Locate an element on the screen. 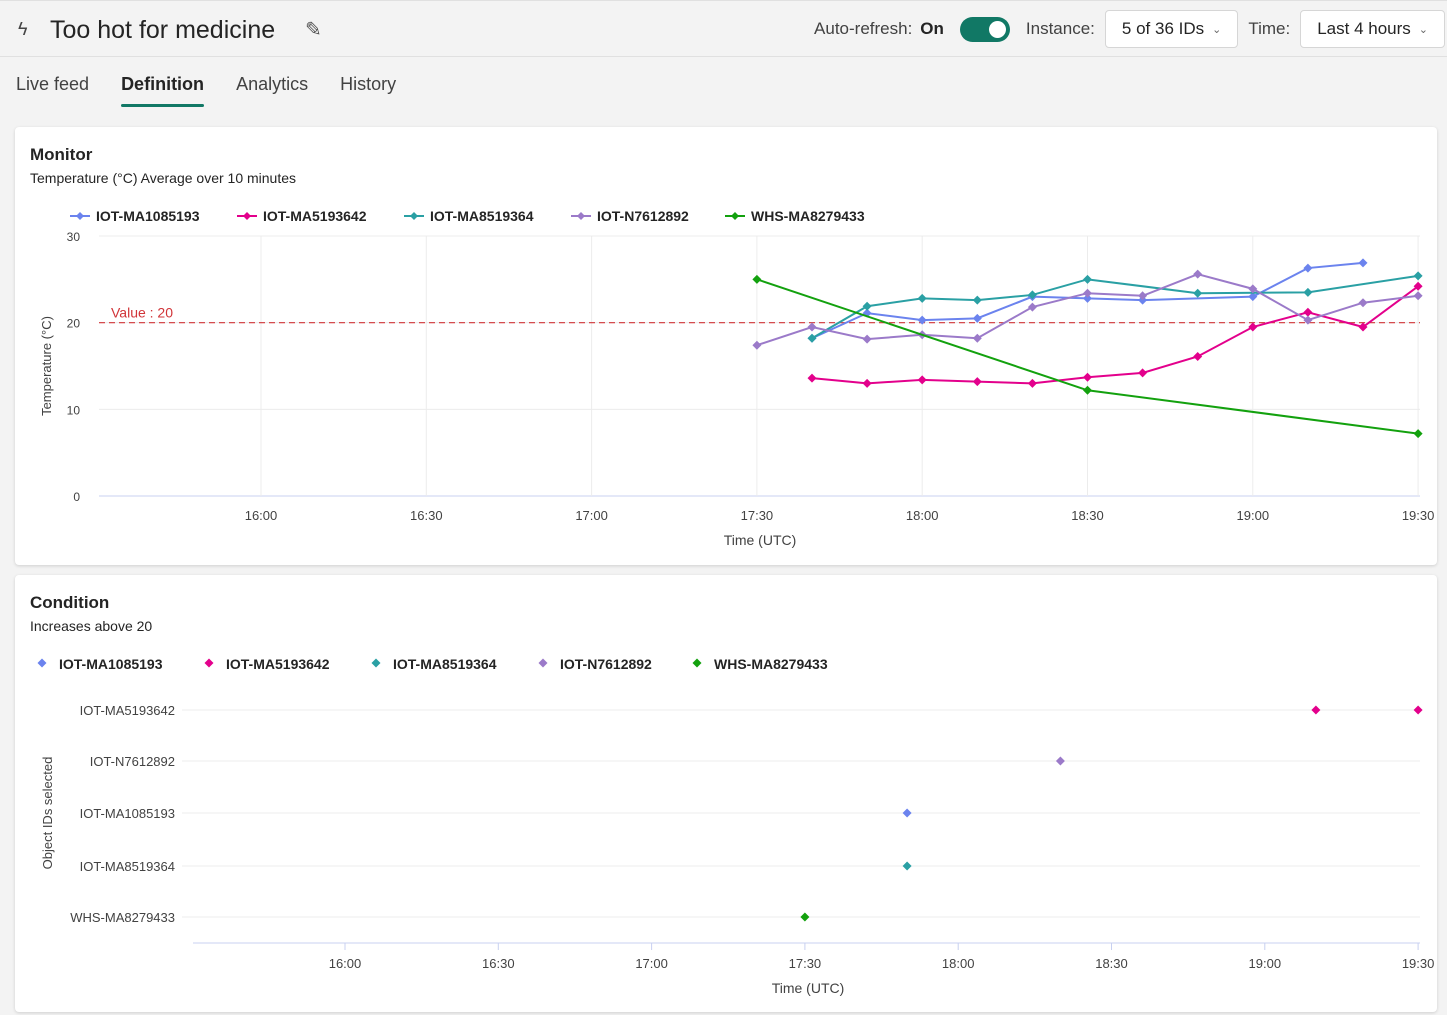 Image resolution: width=1447 pixels, height=1015 pixels. auto-refresh-value: On is located at coordinates (932, 28).